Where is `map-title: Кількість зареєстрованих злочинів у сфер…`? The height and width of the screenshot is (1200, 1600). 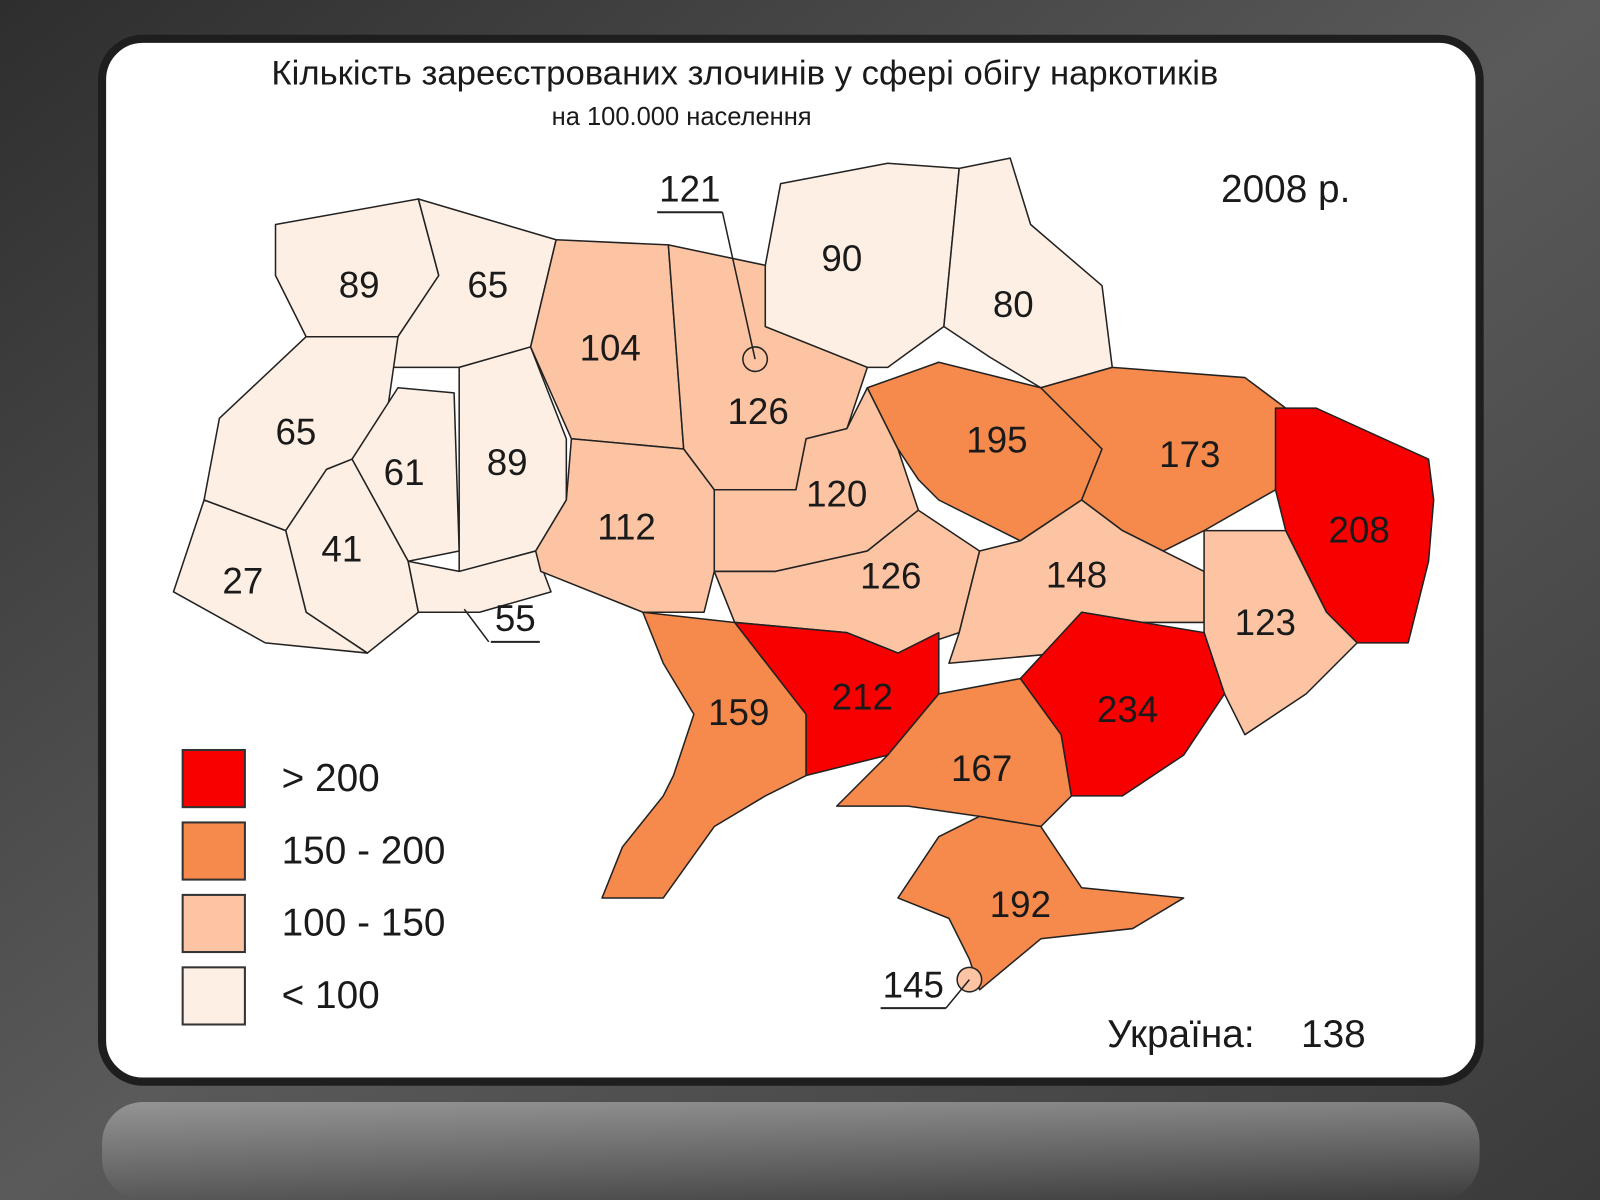 map-title: Кількість зареєстрованих злочинів у сфер… is located at coordinates (744, 74).